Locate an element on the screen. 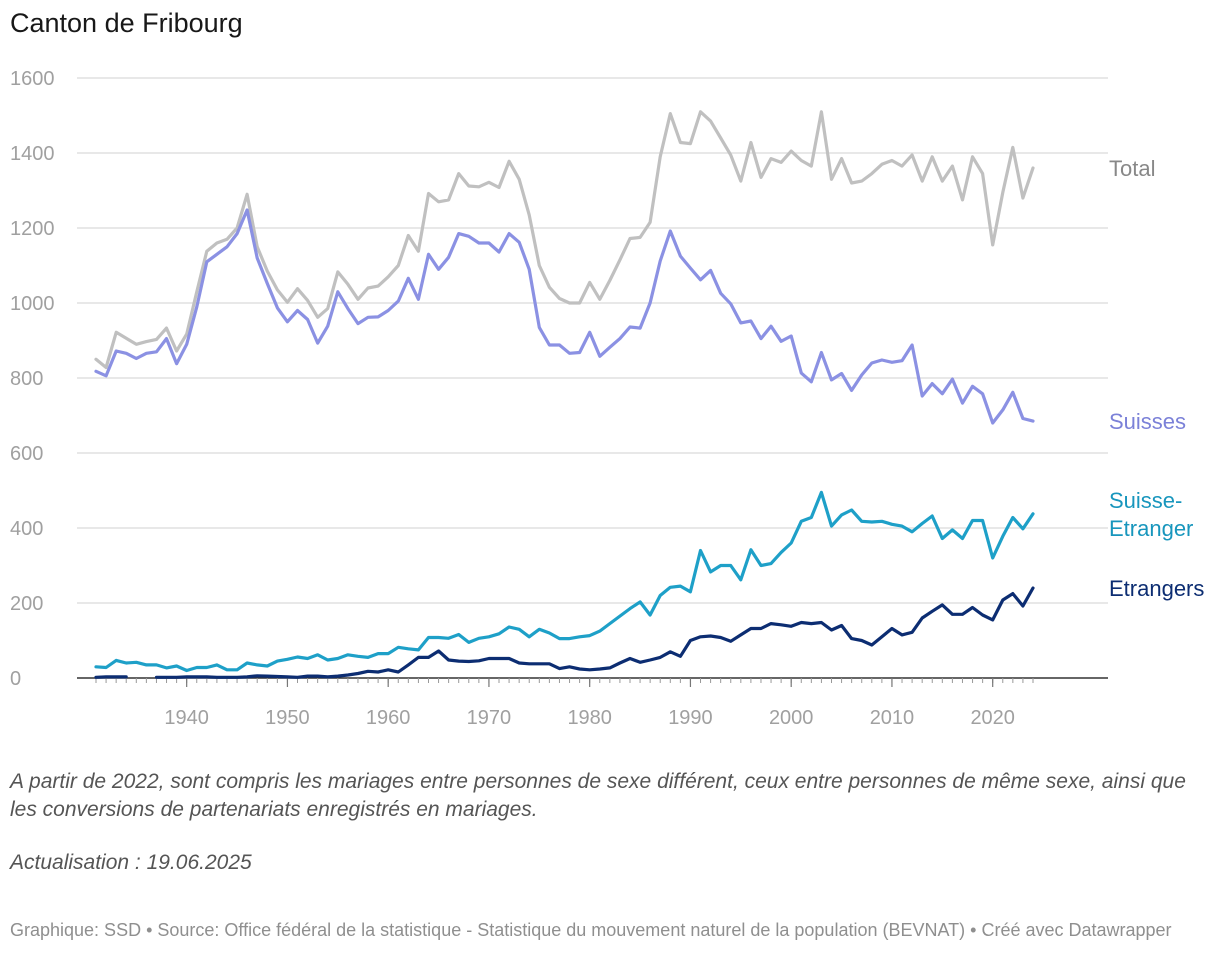  series-label-total: Total is located at coordinates (1132, 168).